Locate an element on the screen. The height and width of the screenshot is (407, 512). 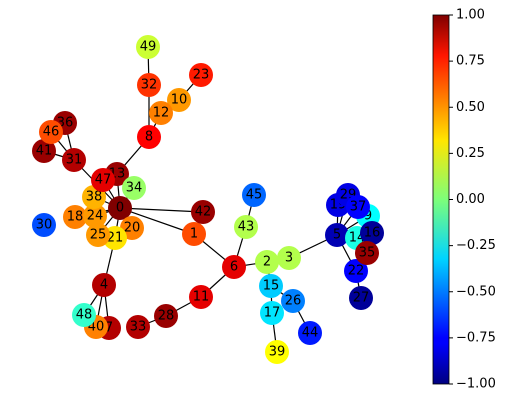
node-label: 39 is located at coordinates (277, 352).